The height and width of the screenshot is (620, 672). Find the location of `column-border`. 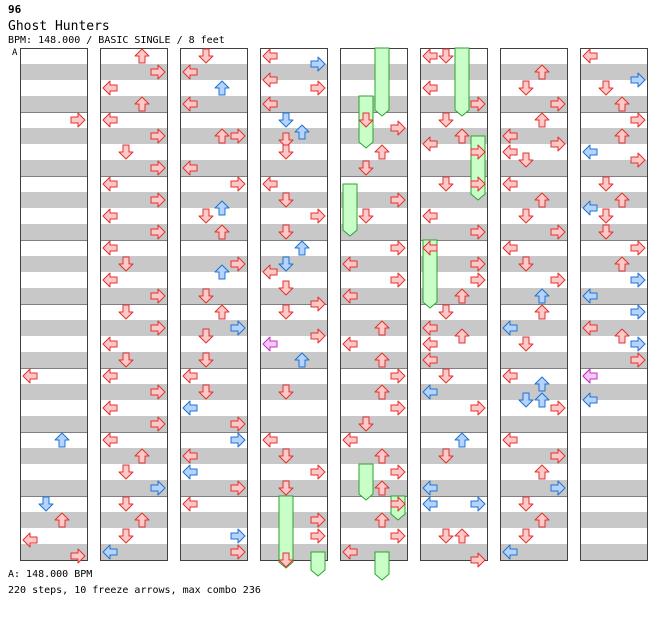

column-border is located at coordinates (614, 304).